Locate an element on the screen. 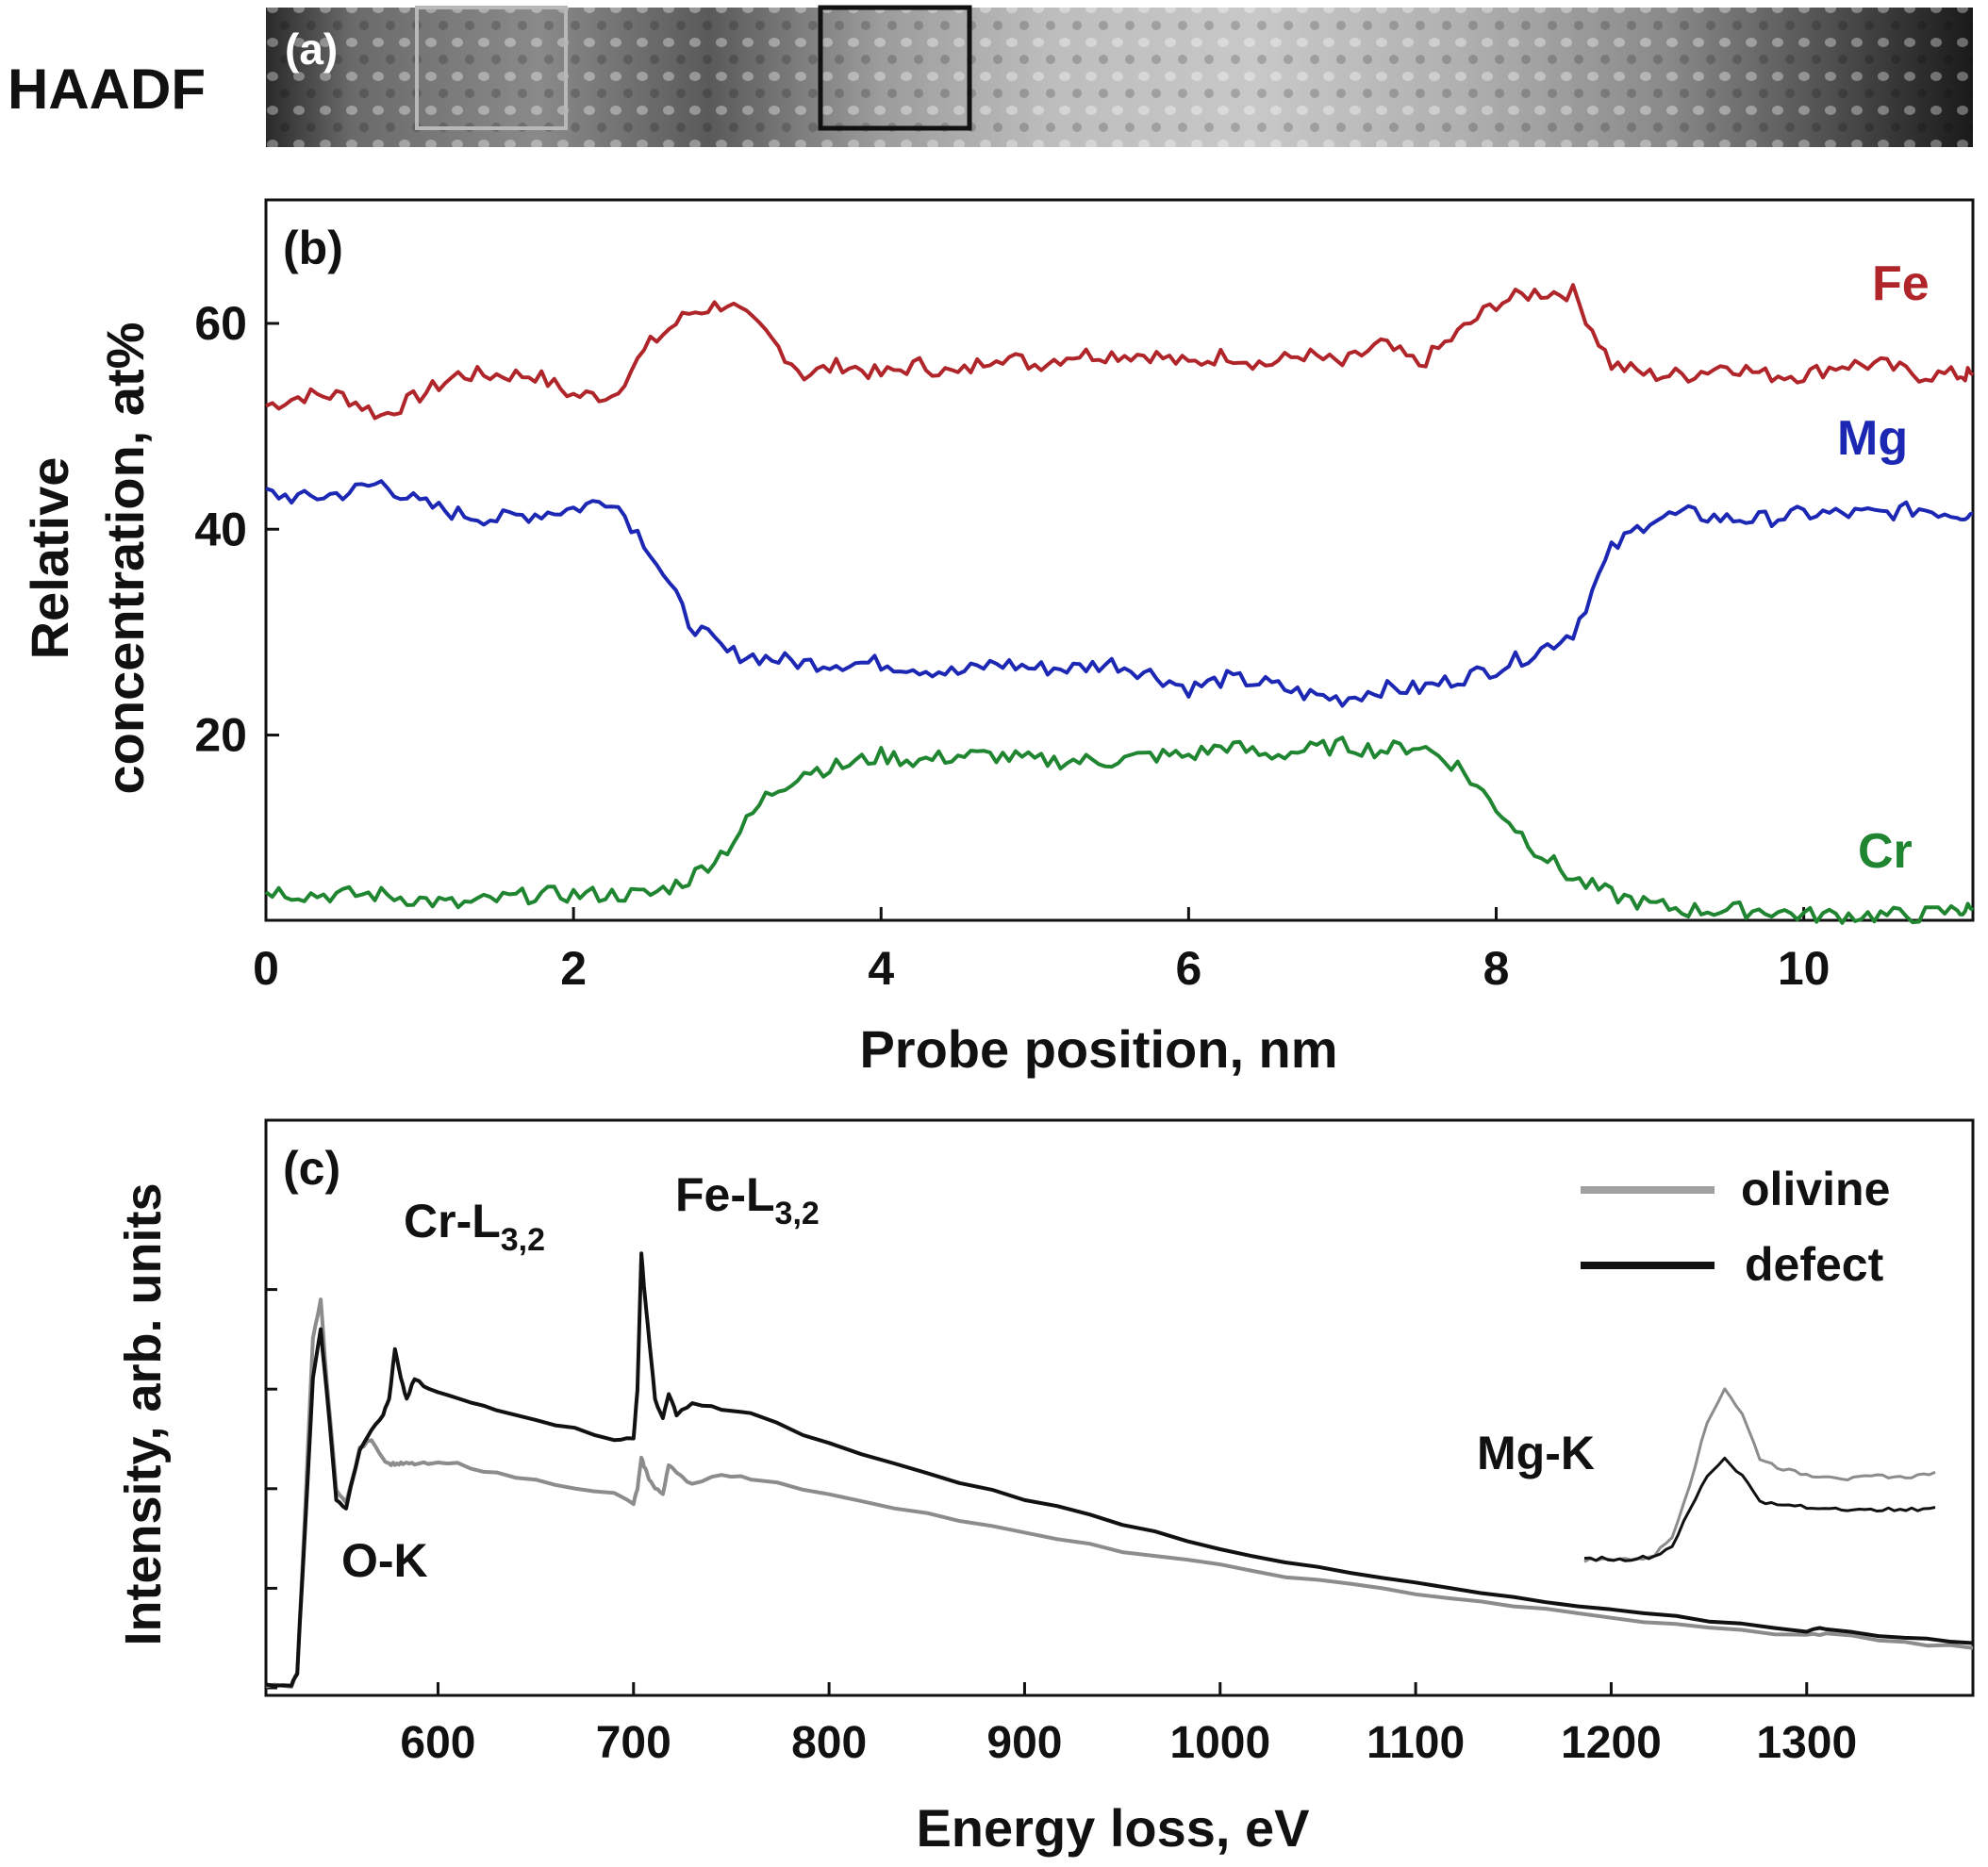 The image size is (1988, 1867). panel-c-xtick-label: 800 is located at coordinates (829, 1743).